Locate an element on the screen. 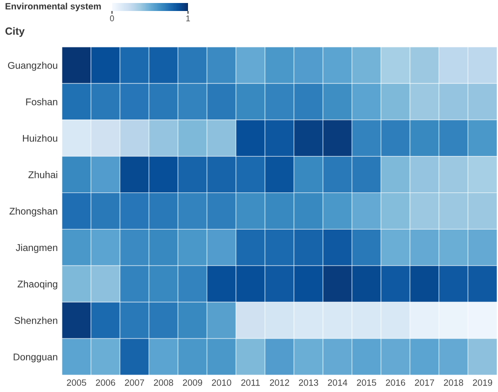 The height and width of the screenshot is (392, 498). y-tick-label: Shenzhen is located at coordinates (36, 320).